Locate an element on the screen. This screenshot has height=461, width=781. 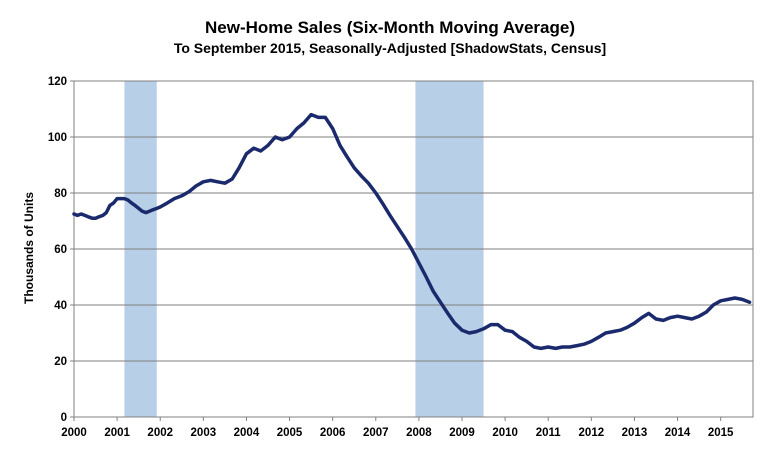
y-ticks: 0 20 40 60 80 100 120 is located at coordinates (61, 250).